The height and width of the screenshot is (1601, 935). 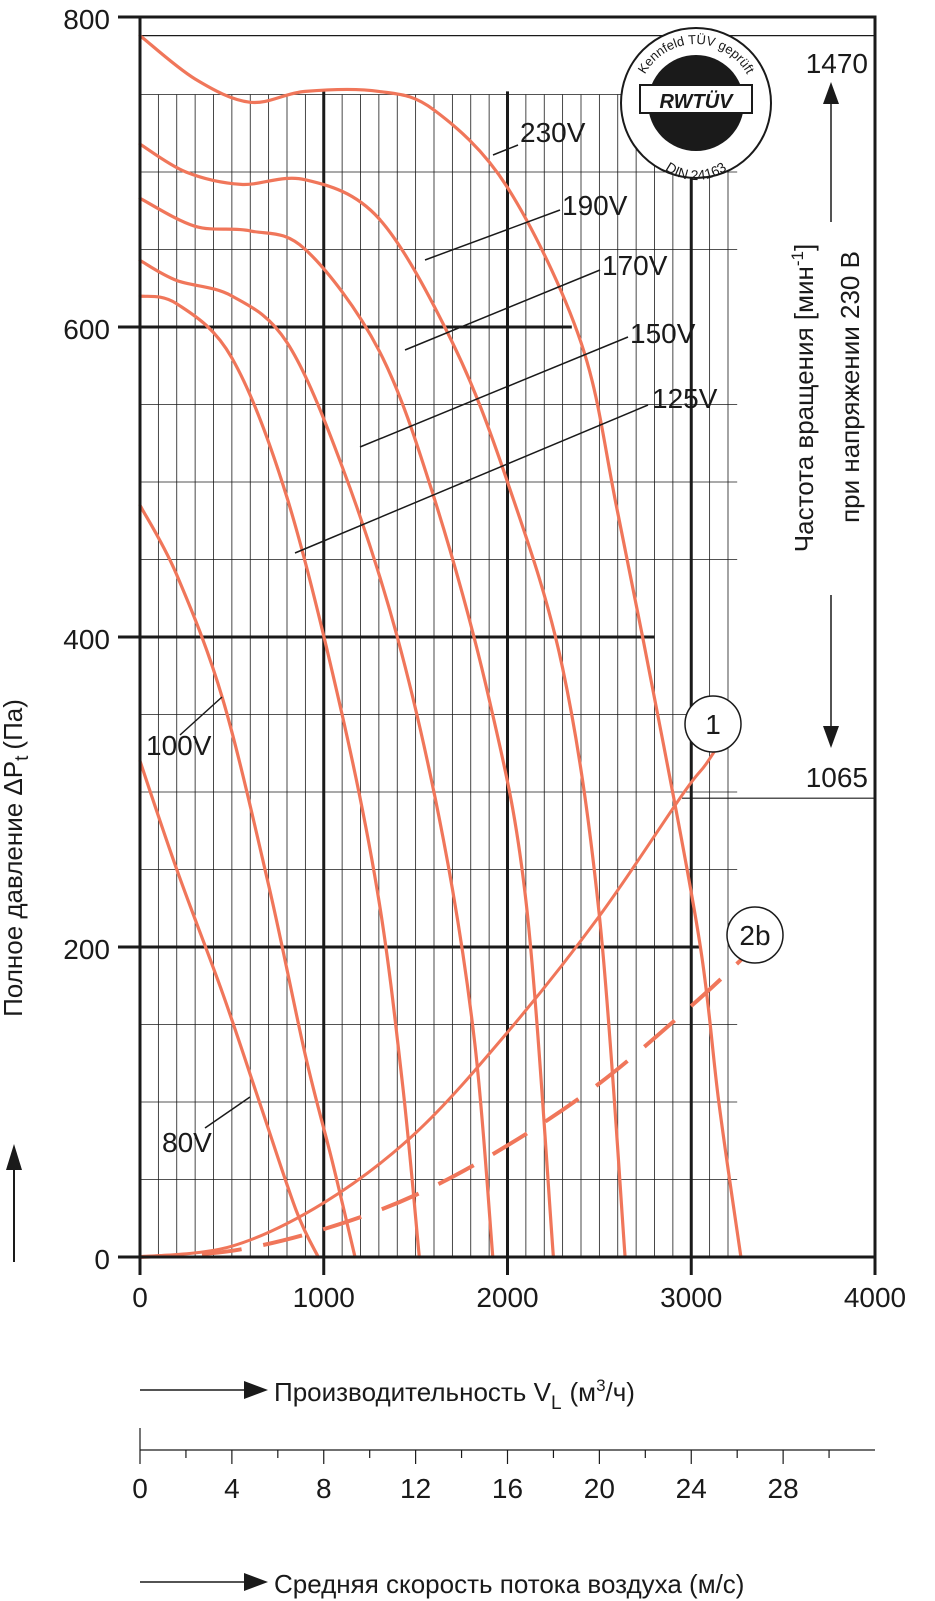 What do you see at coordinates (86, 949) in the screenshot?
I see `y-tick-label: 200` at bounding box center [86, 949].